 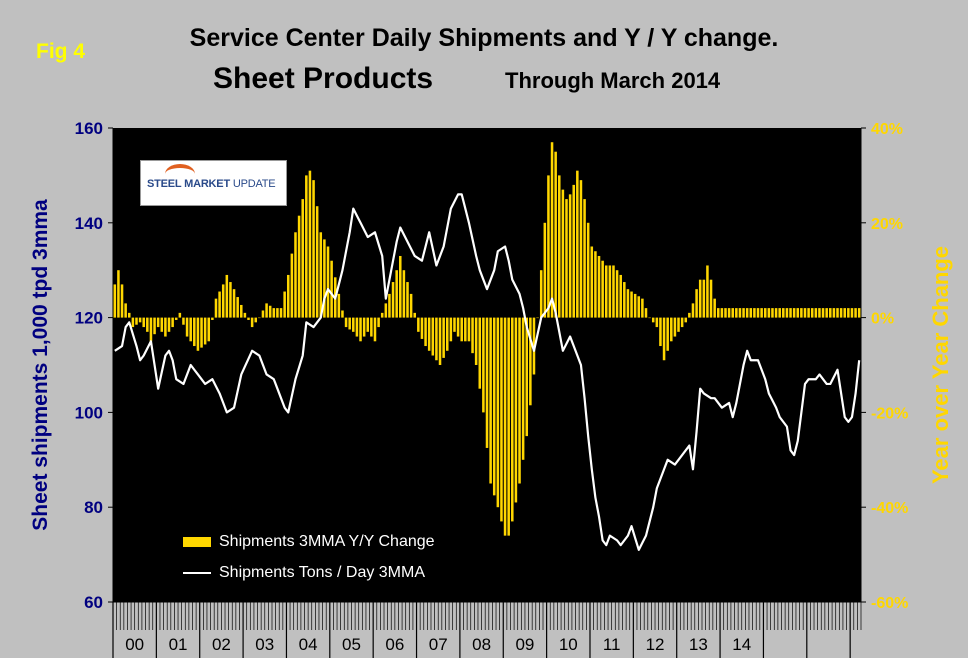 I want to click on legend-item-shipments: Shipments Tons / Day 3MMA, so click(x=304, y=573).